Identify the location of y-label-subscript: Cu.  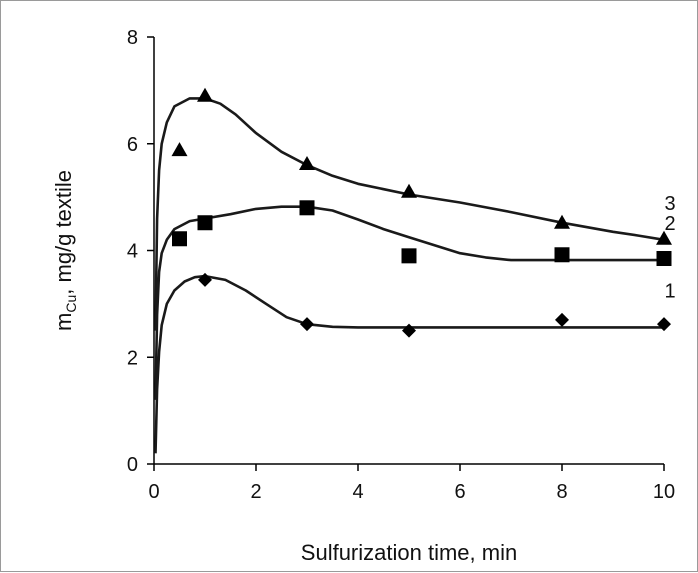
(71, 304).